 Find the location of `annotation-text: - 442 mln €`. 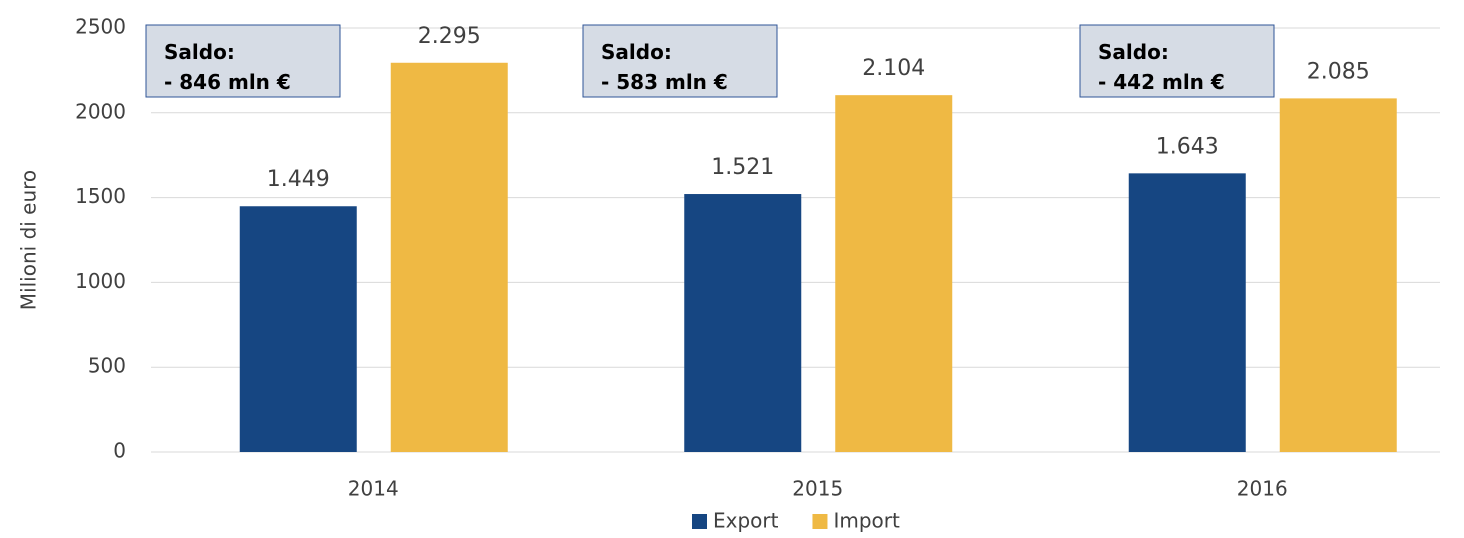

annotation-text: - 442 mln € is located at coordinates (1161, 82).